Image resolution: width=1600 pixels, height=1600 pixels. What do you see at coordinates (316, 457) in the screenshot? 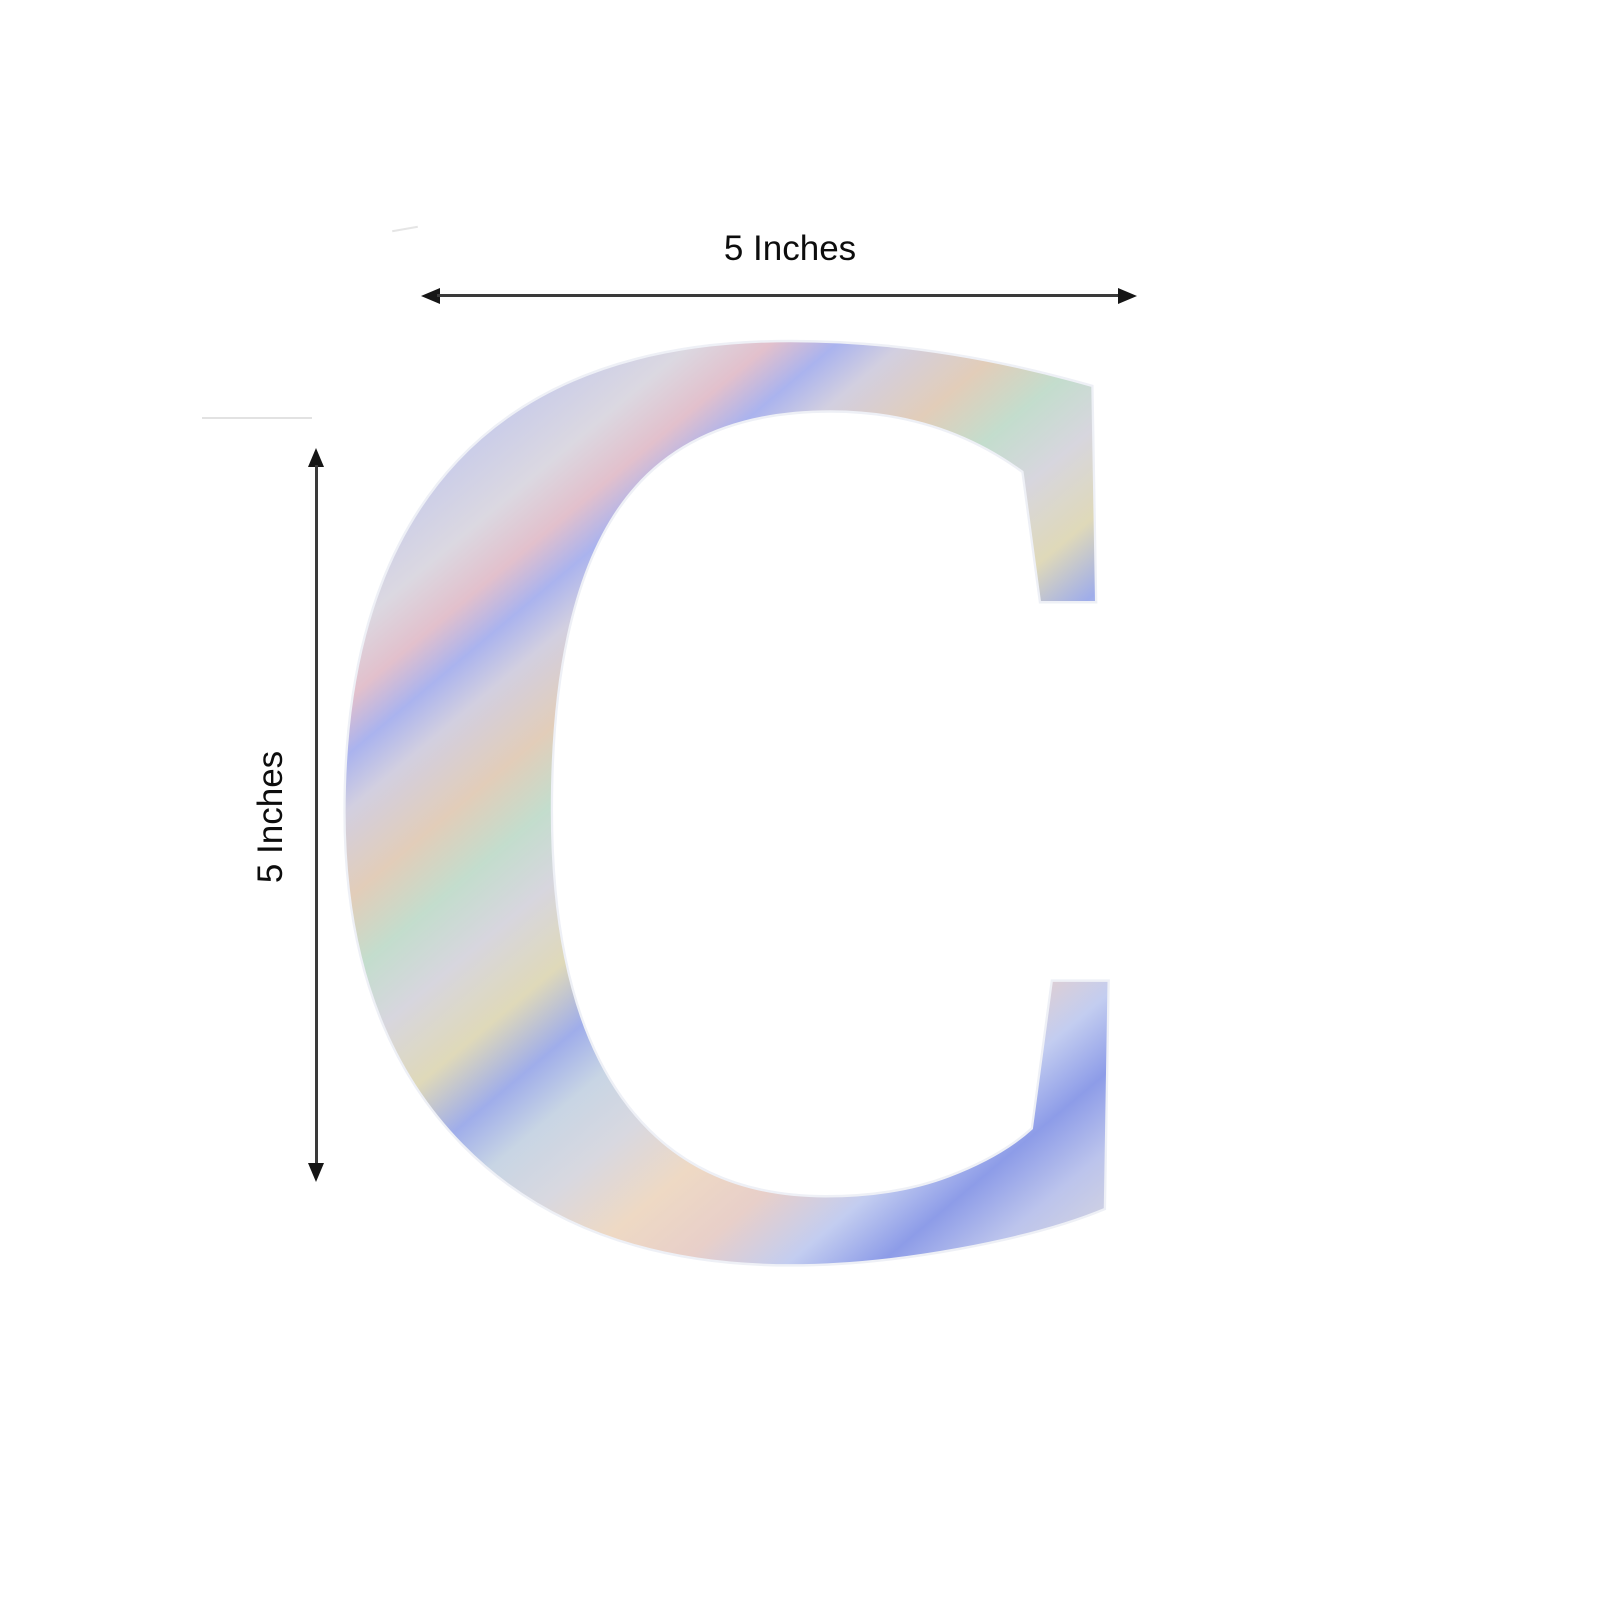
I see `height-arrow-up-arrowhead-icon` at bounding box center [316, 457].